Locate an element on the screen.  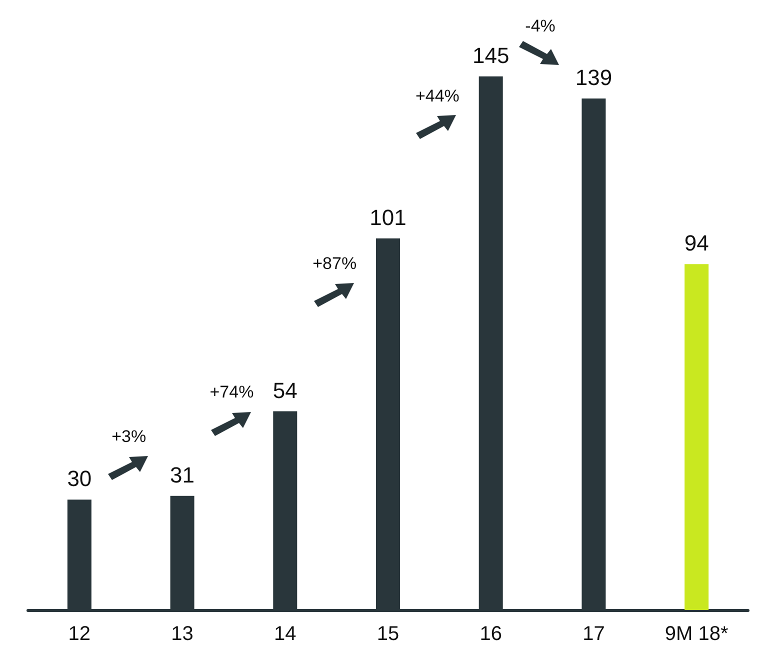
bar is located at coordinates (696, 437).